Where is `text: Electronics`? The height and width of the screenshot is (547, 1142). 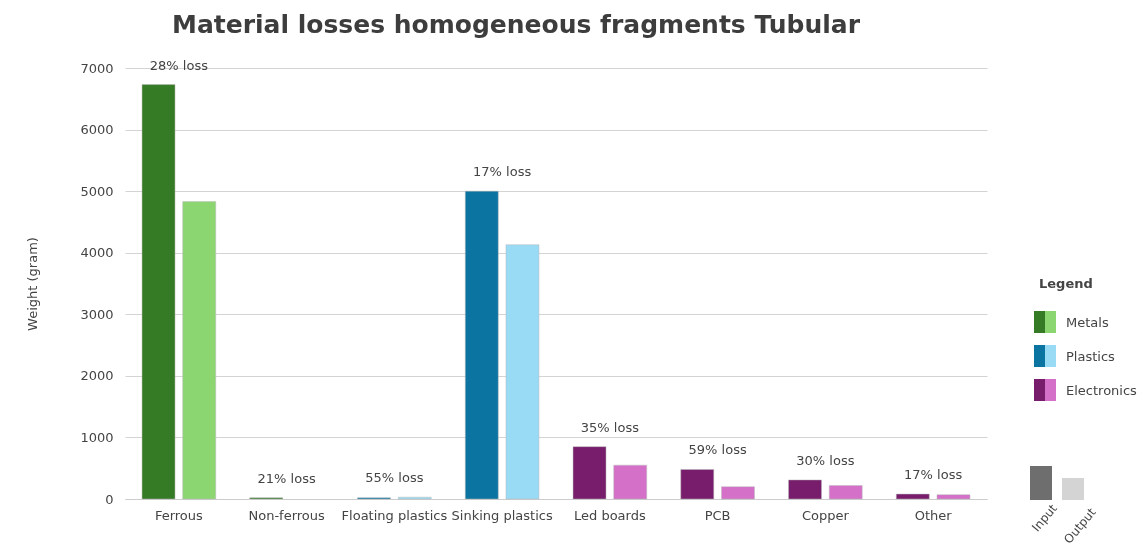
text: Electronics is located at coordinates (1101, 390).